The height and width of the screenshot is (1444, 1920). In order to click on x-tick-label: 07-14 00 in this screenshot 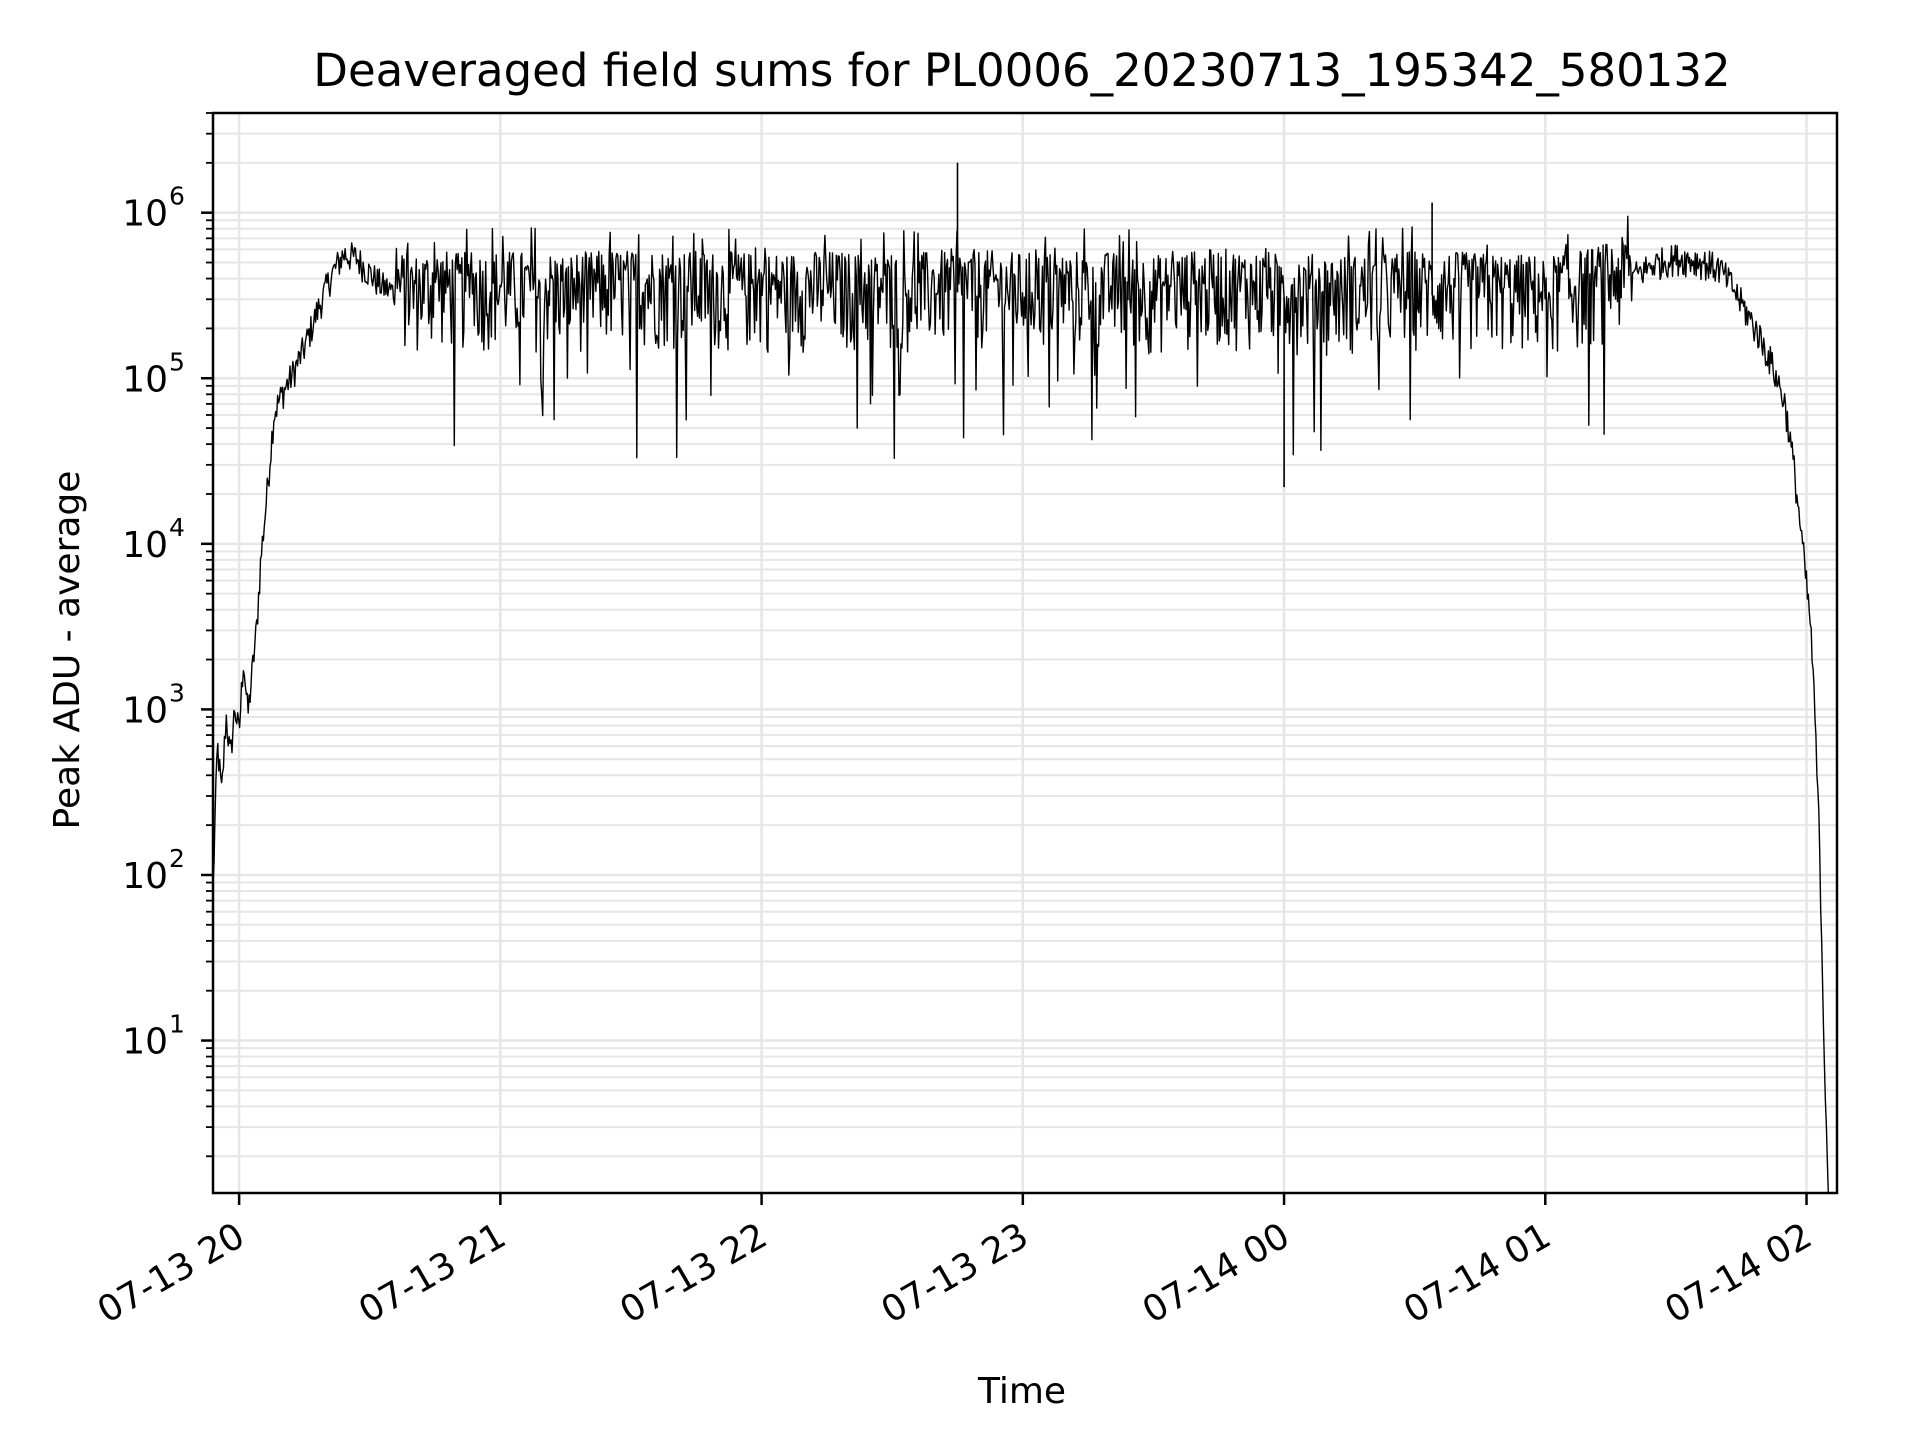, I will do `click(1216, 1273)`.